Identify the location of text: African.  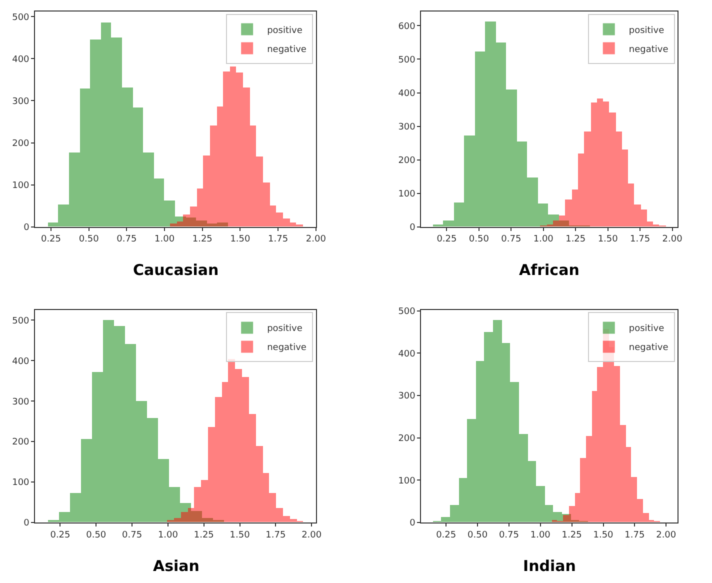
(549, 270).